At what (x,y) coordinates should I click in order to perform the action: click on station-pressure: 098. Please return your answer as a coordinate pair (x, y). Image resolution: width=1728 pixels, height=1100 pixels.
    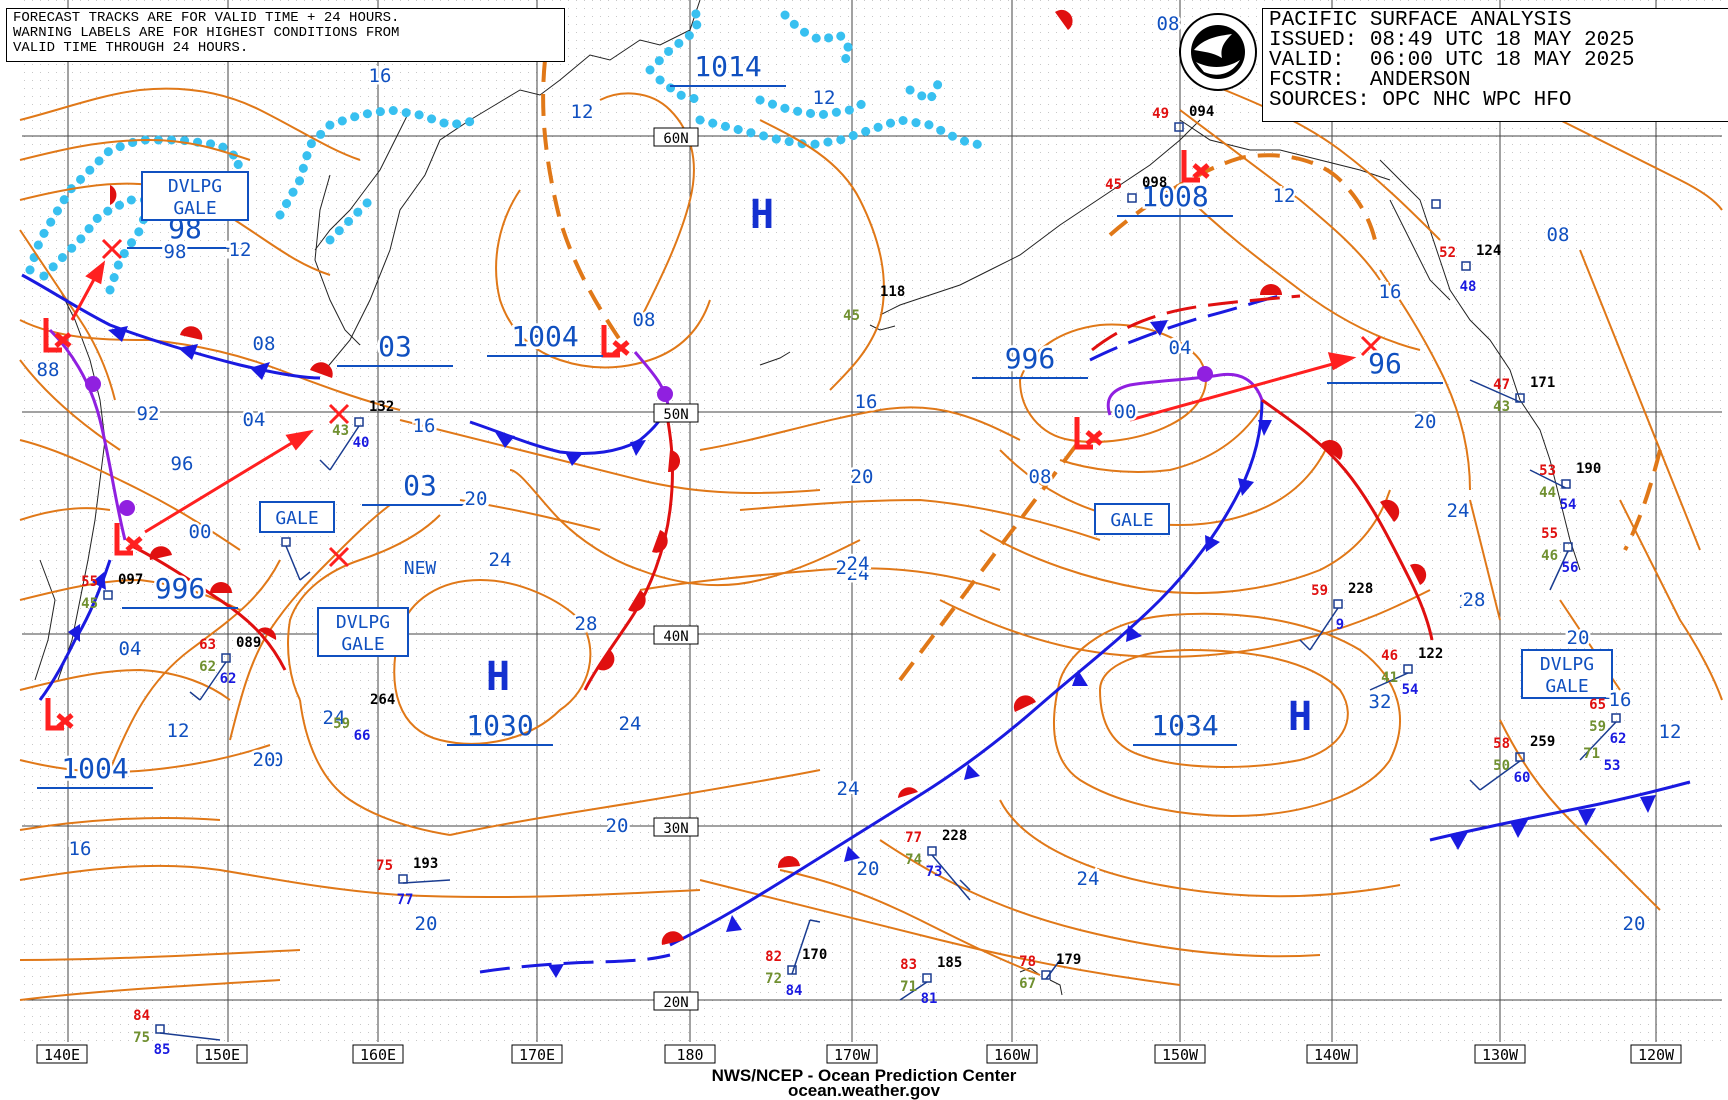
    Looking at the image, I should click on (1154, 183).